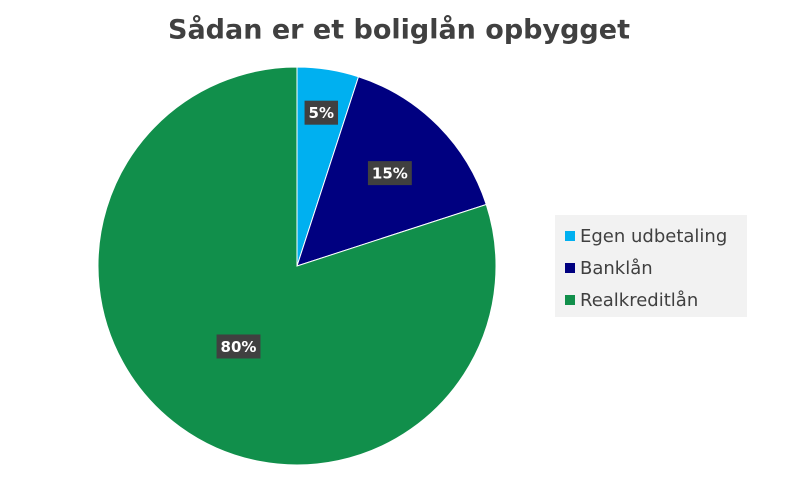  I want to click on legend-box, so click(651, 266).